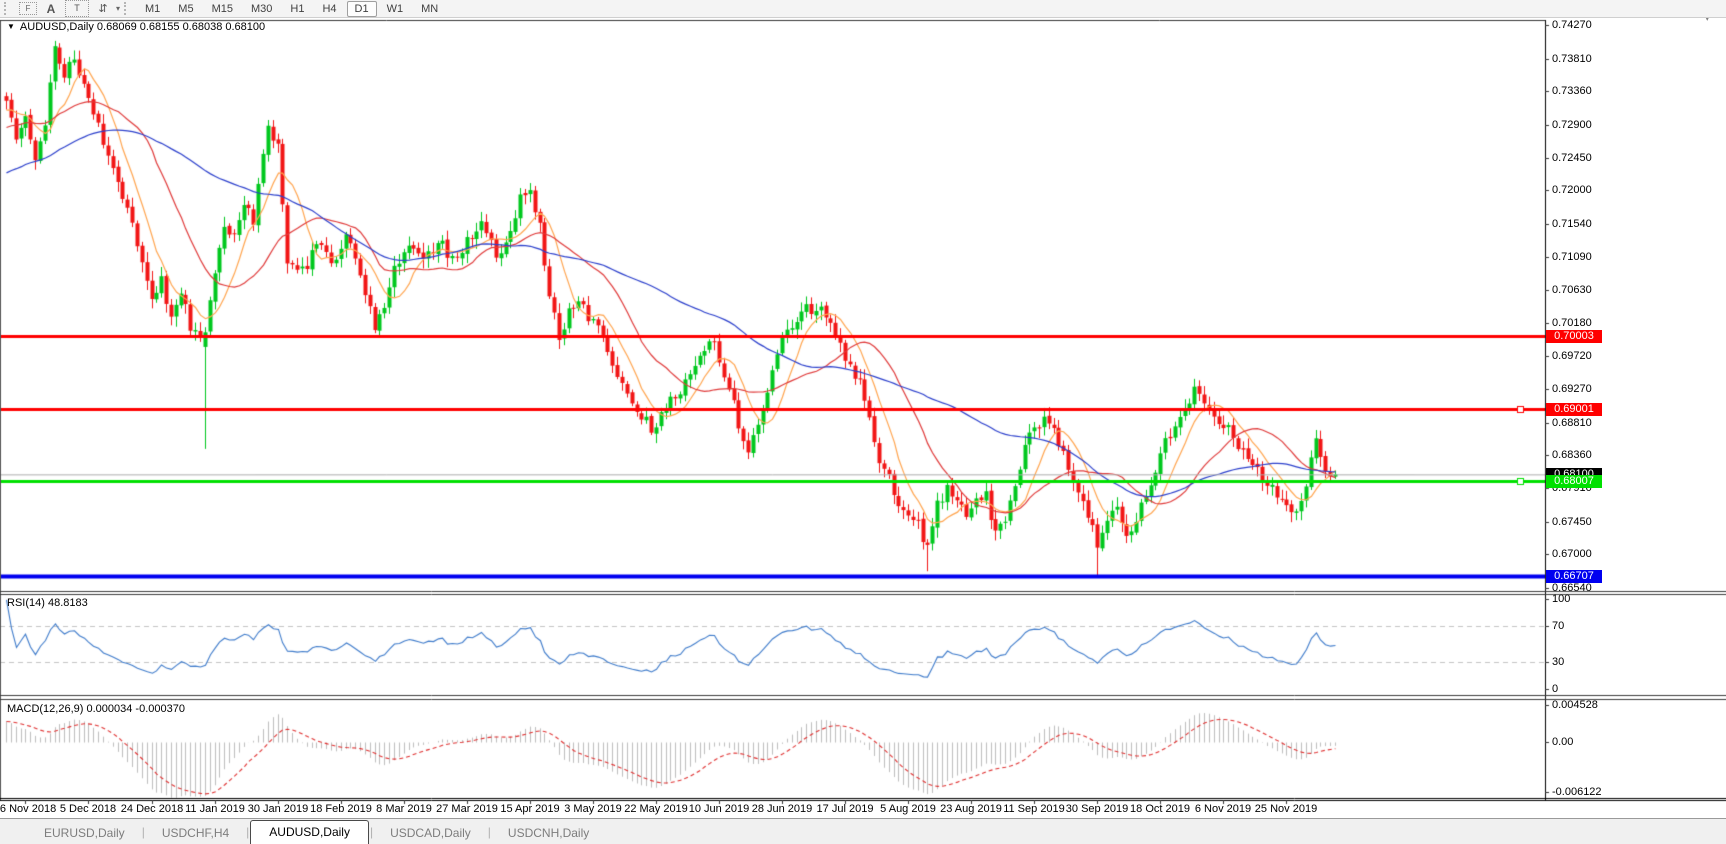 The height and width of the screenshot is (844, 1726). I want to click on price-axis-tick: 0.71540, so click(1572, 223).